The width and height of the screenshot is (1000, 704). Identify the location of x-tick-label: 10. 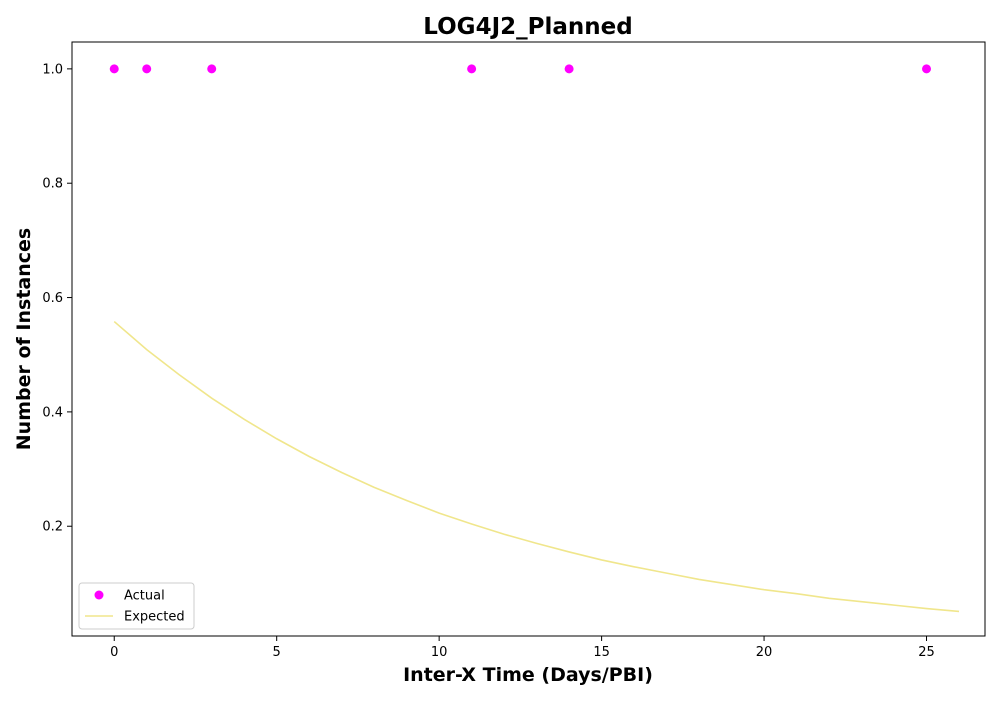
(439, 652).